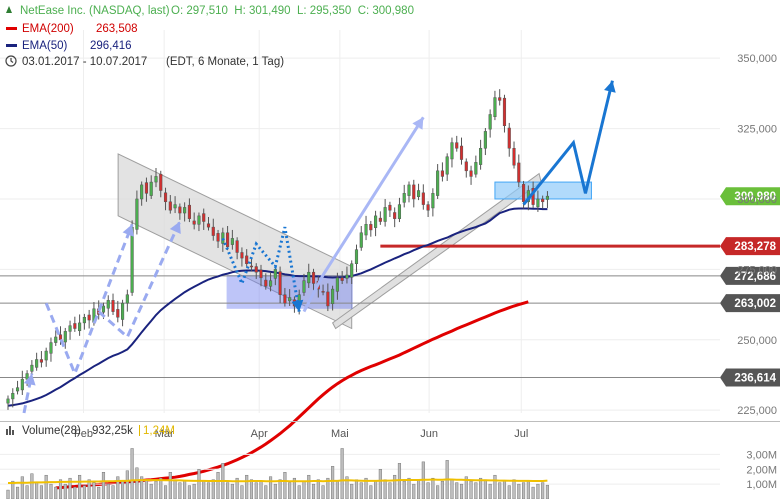  I want to click on volume-avg: 1,24M, so click(159, 431).